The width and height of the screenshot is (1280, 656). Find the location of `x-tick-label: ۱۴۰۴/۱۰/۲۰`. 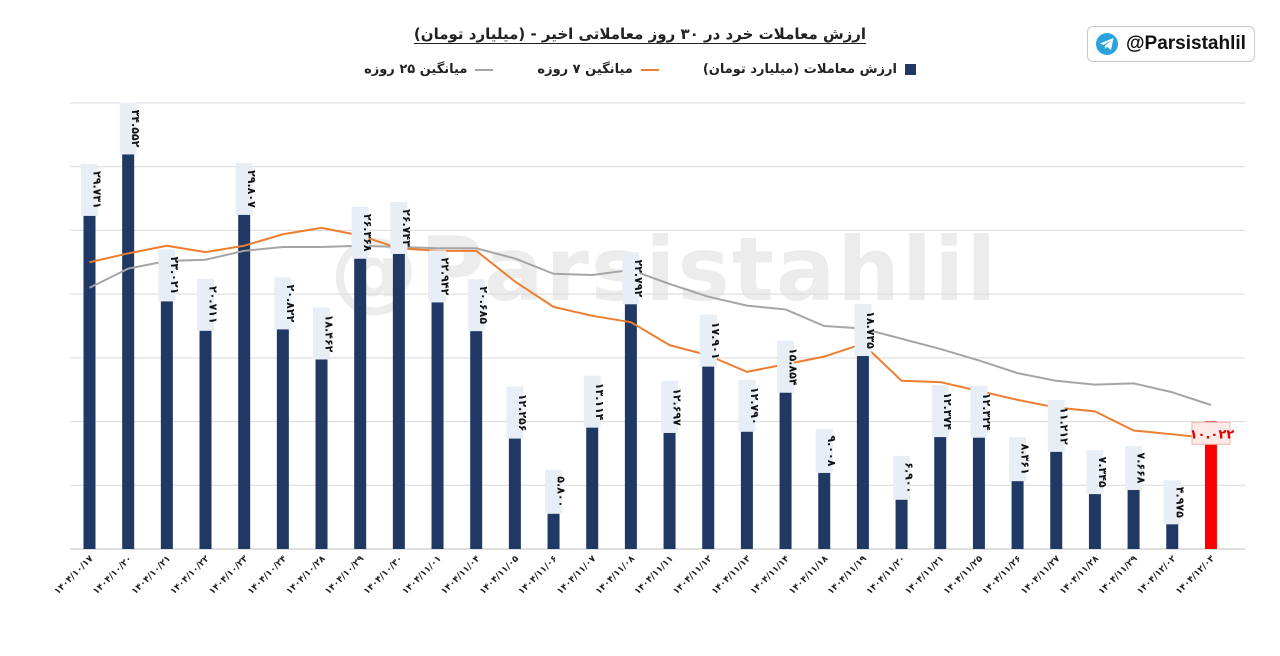

x-tick-label: ۱۴۰۴/۱۰/۲۰ is located at coordinates (112, 575).